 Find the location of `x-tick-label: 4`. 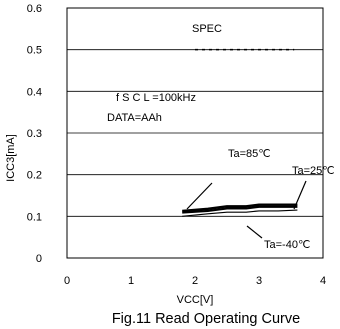

x-tick-label: 4 is located at coordinates (323, 281).